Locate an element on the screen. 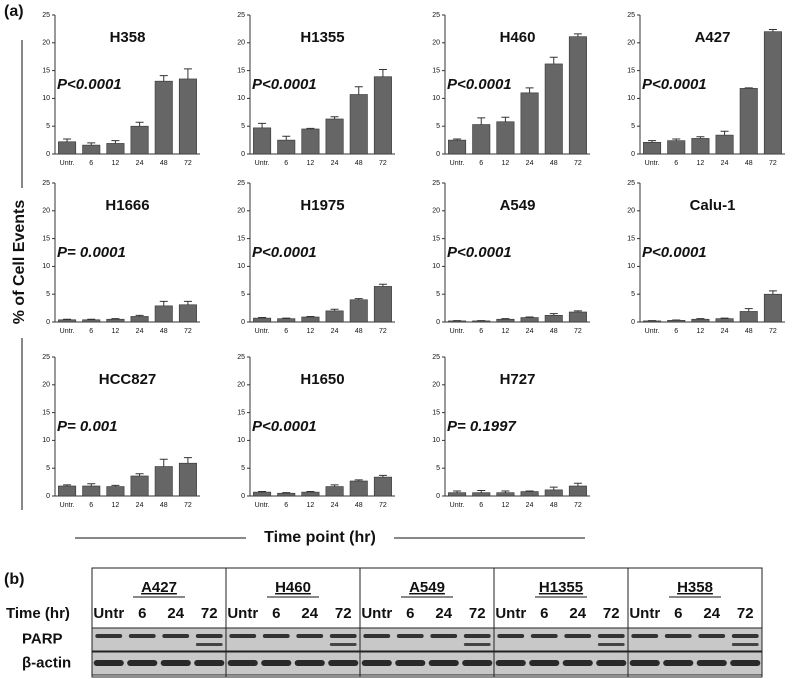 Image resolution: width=800 pixels, height=679 pixels. chart-title: HCC827 is located at coordinates (128, 379).